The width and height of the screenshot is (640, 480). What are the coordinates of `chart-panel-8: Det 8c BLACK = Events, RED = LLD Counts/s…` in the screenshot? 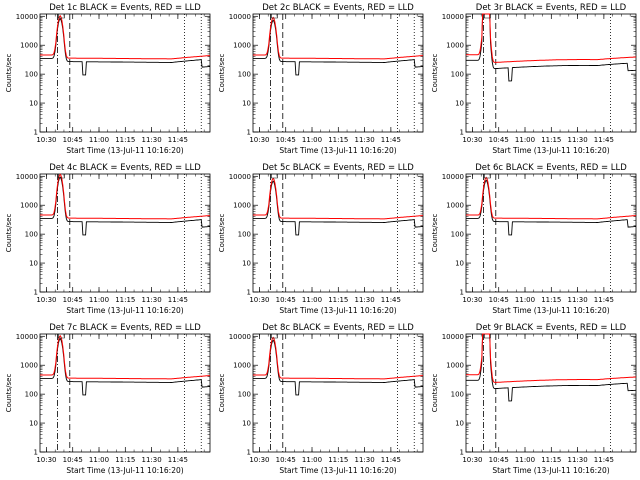 It's located at (321, 399).